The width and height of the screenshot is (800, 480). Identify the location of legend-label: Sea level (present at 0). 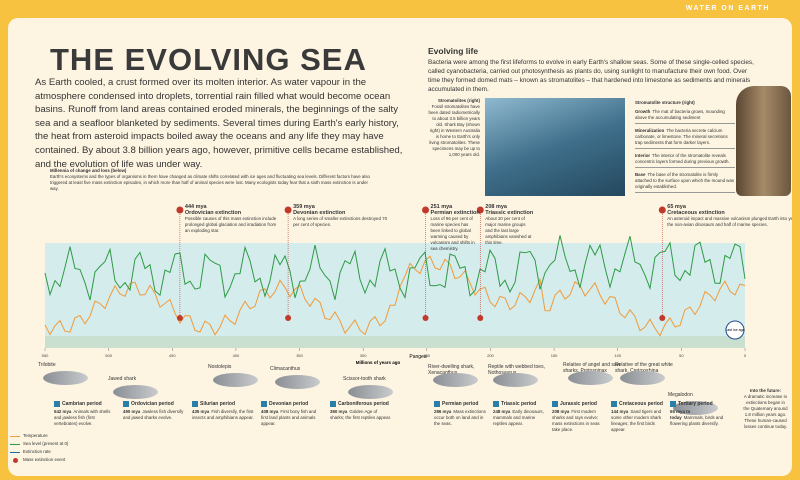
(46, 443).